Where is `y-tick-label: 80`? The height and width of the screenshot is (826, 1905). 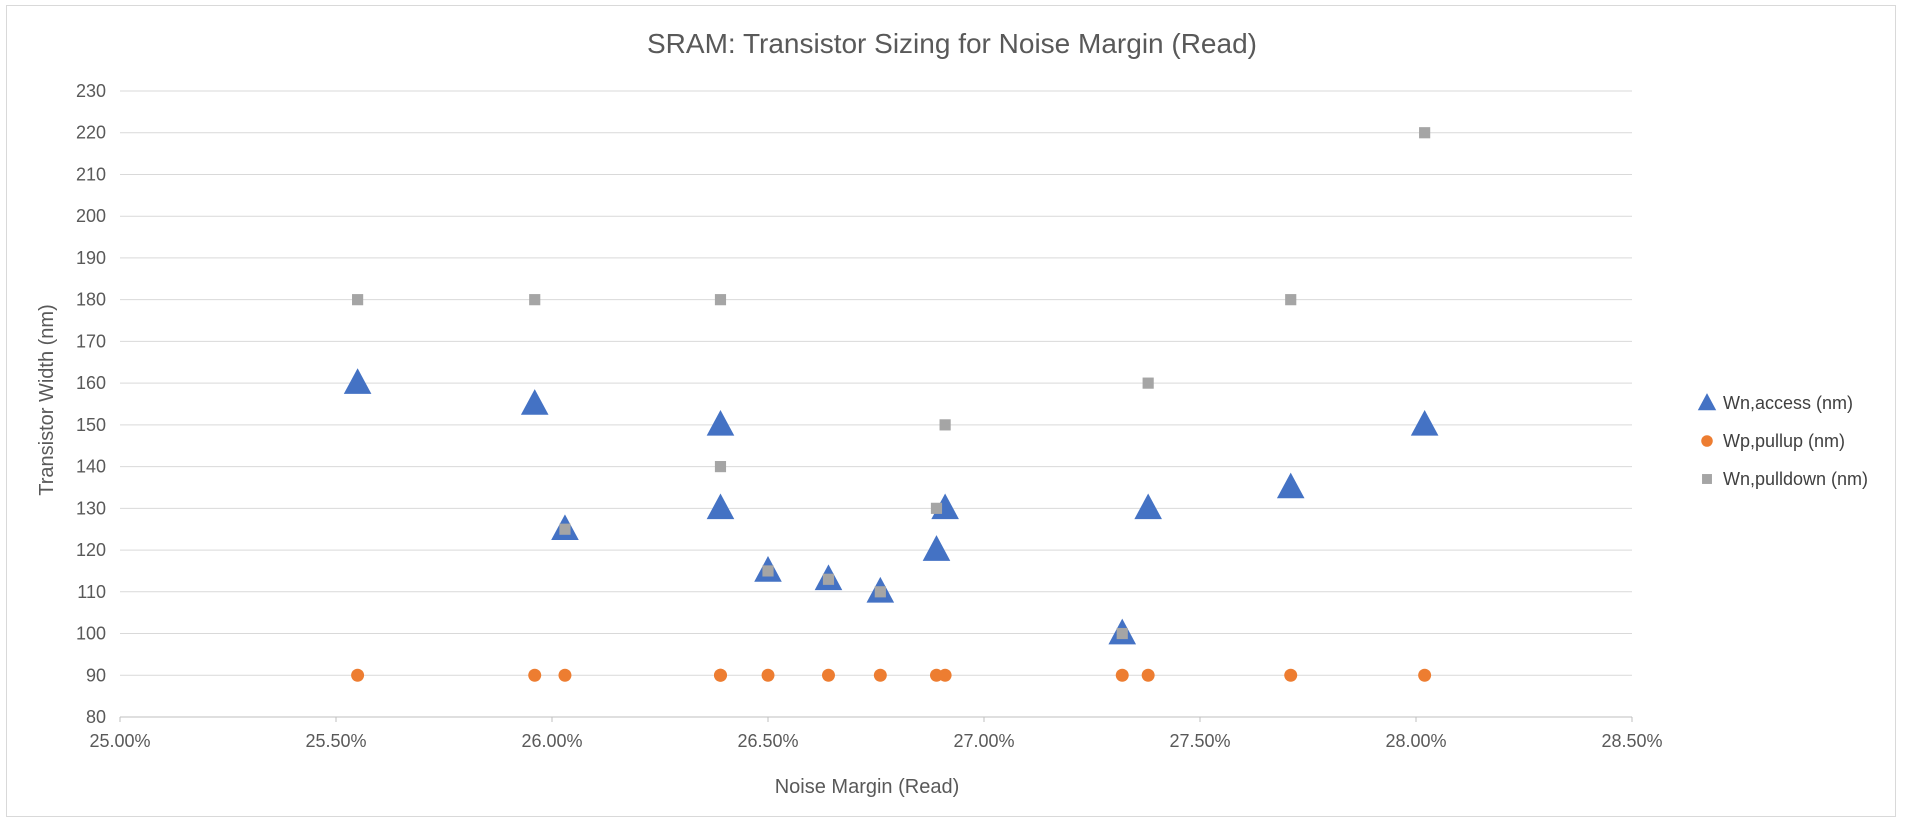
y-tick-label: 80 is located at coordinates (96, 717).